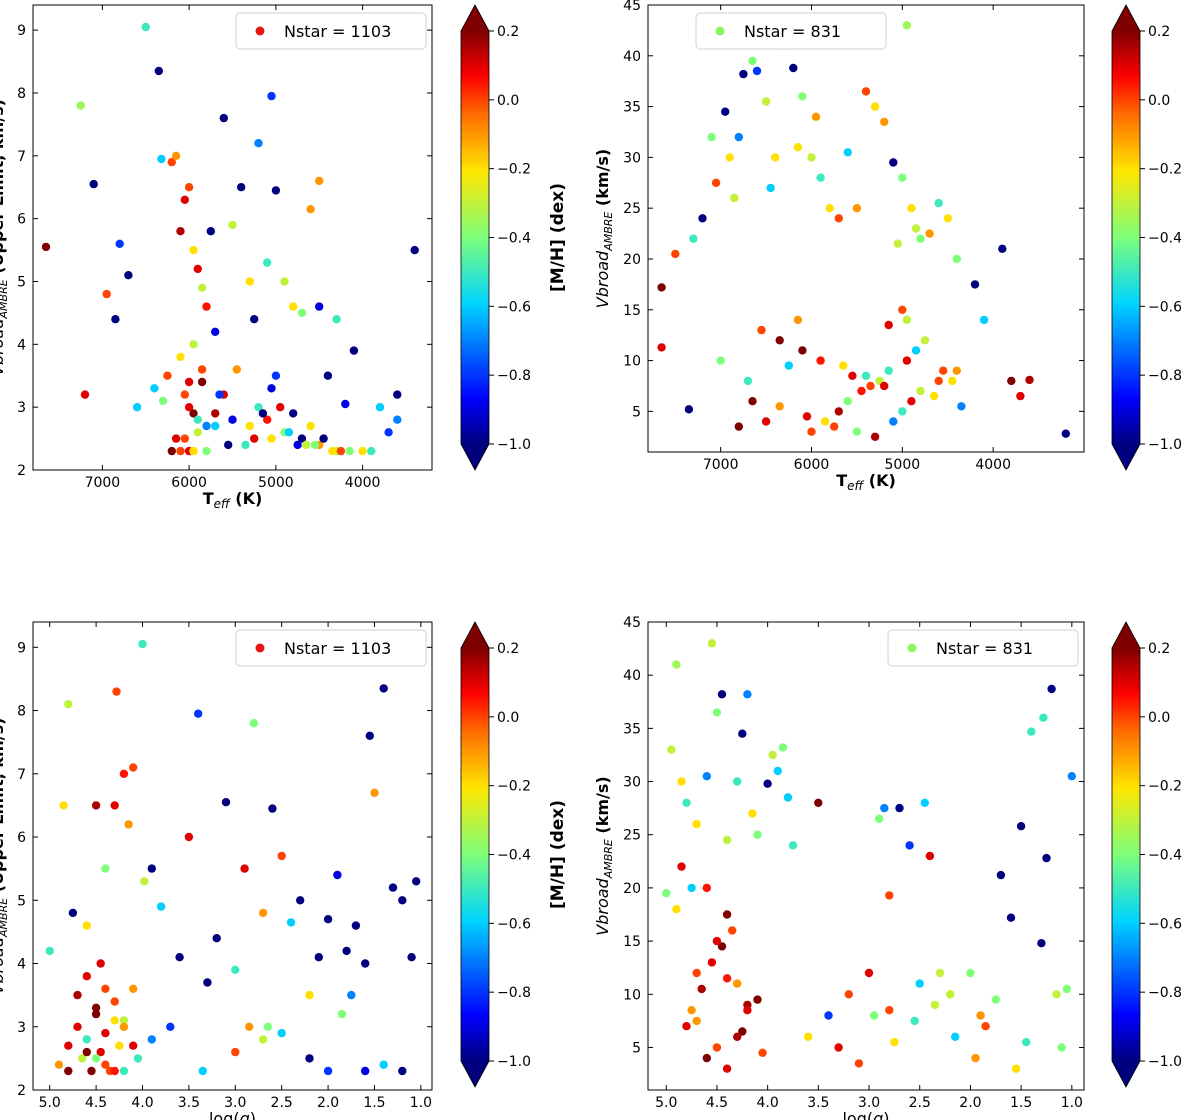 The image size is (1200, 1120). I want to click on y-tick-label: 9, so click(21, 648).